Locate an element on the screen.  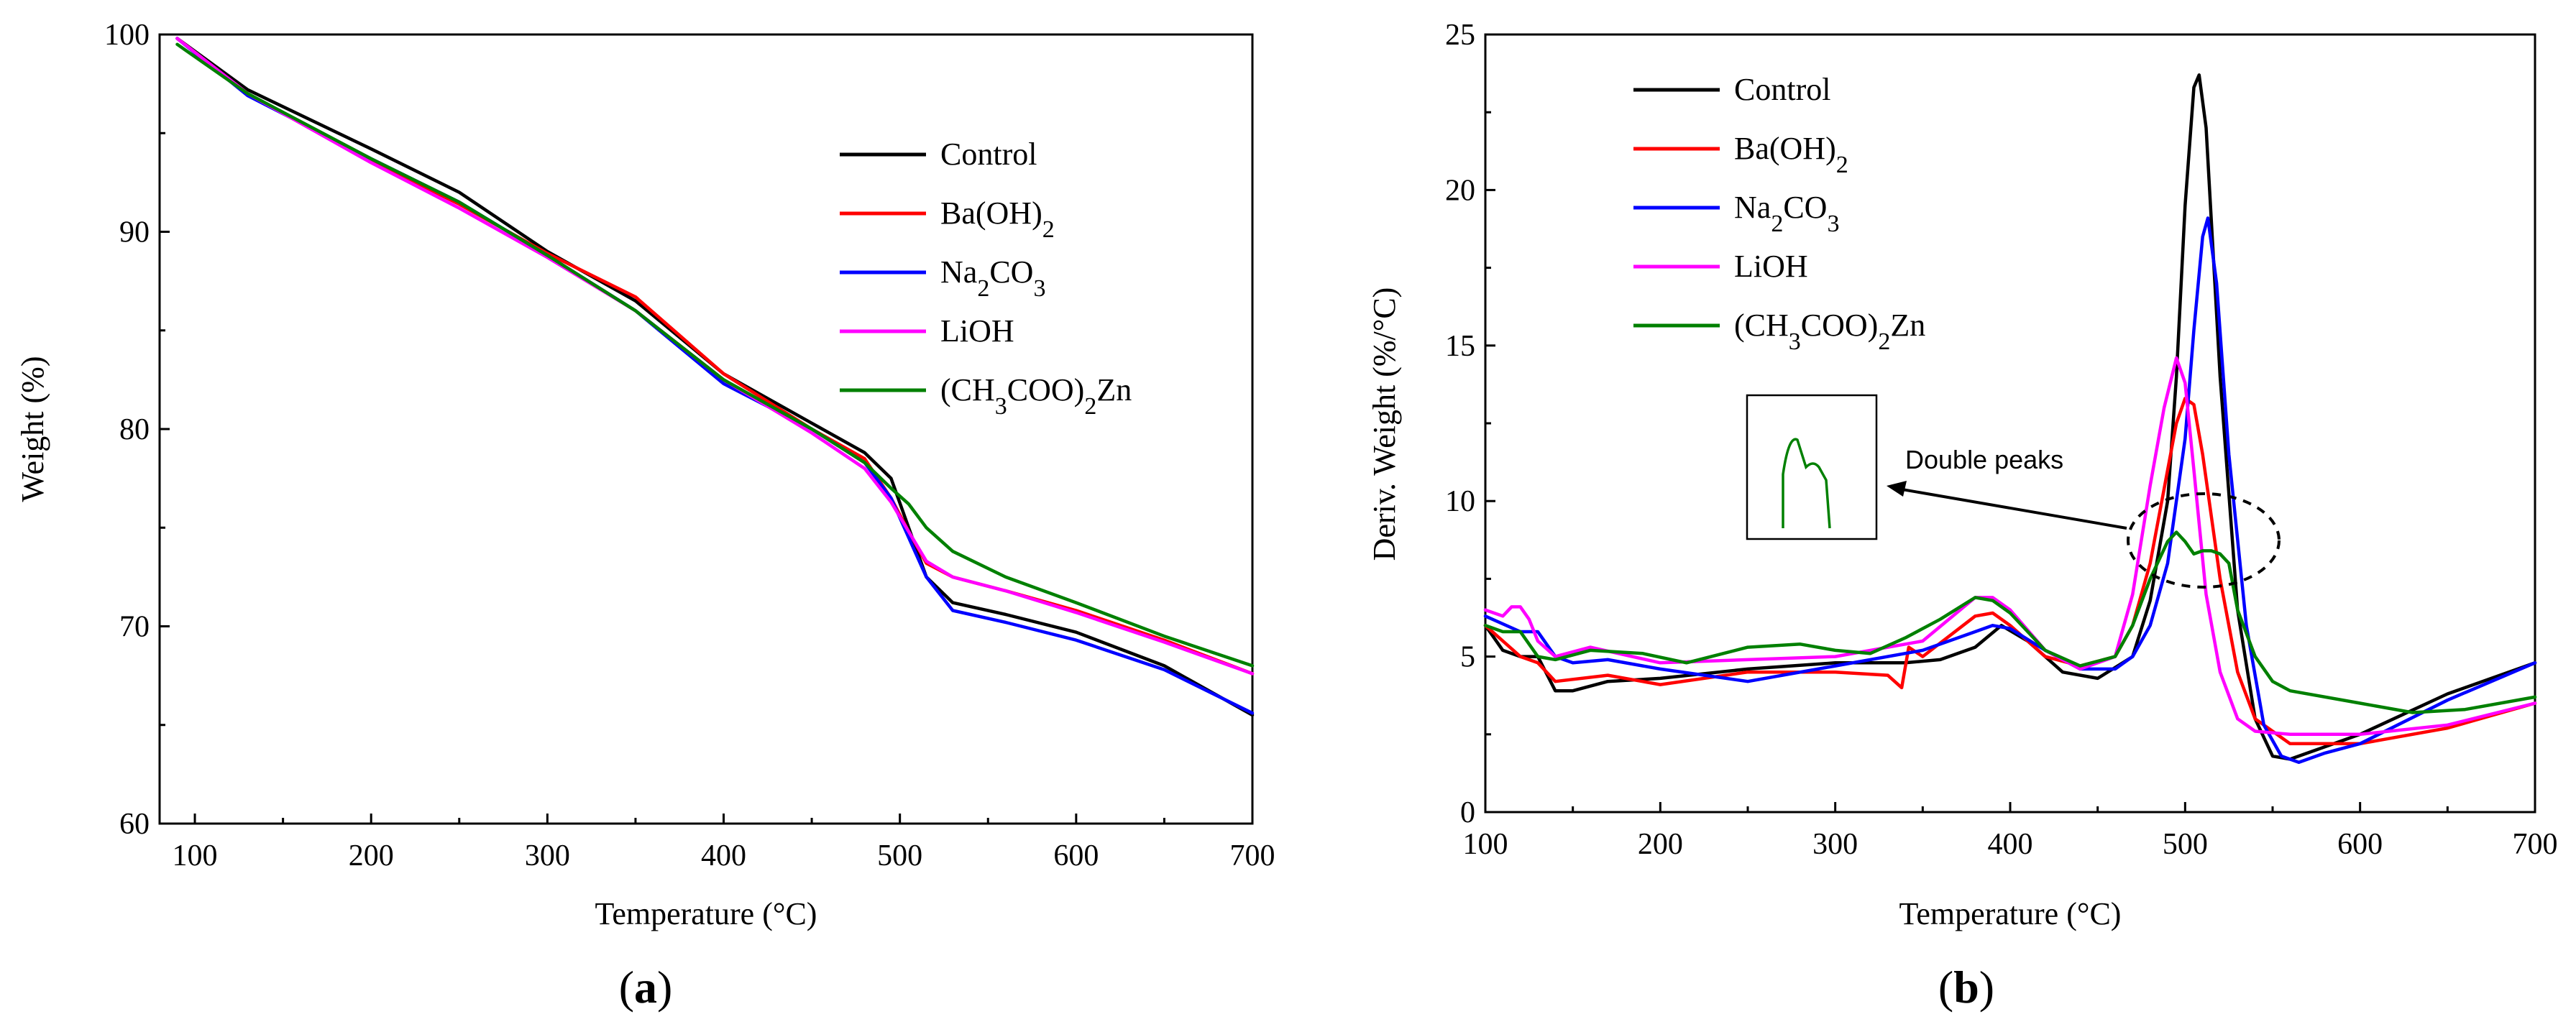
series-line is located at coordinates (2010, 622).